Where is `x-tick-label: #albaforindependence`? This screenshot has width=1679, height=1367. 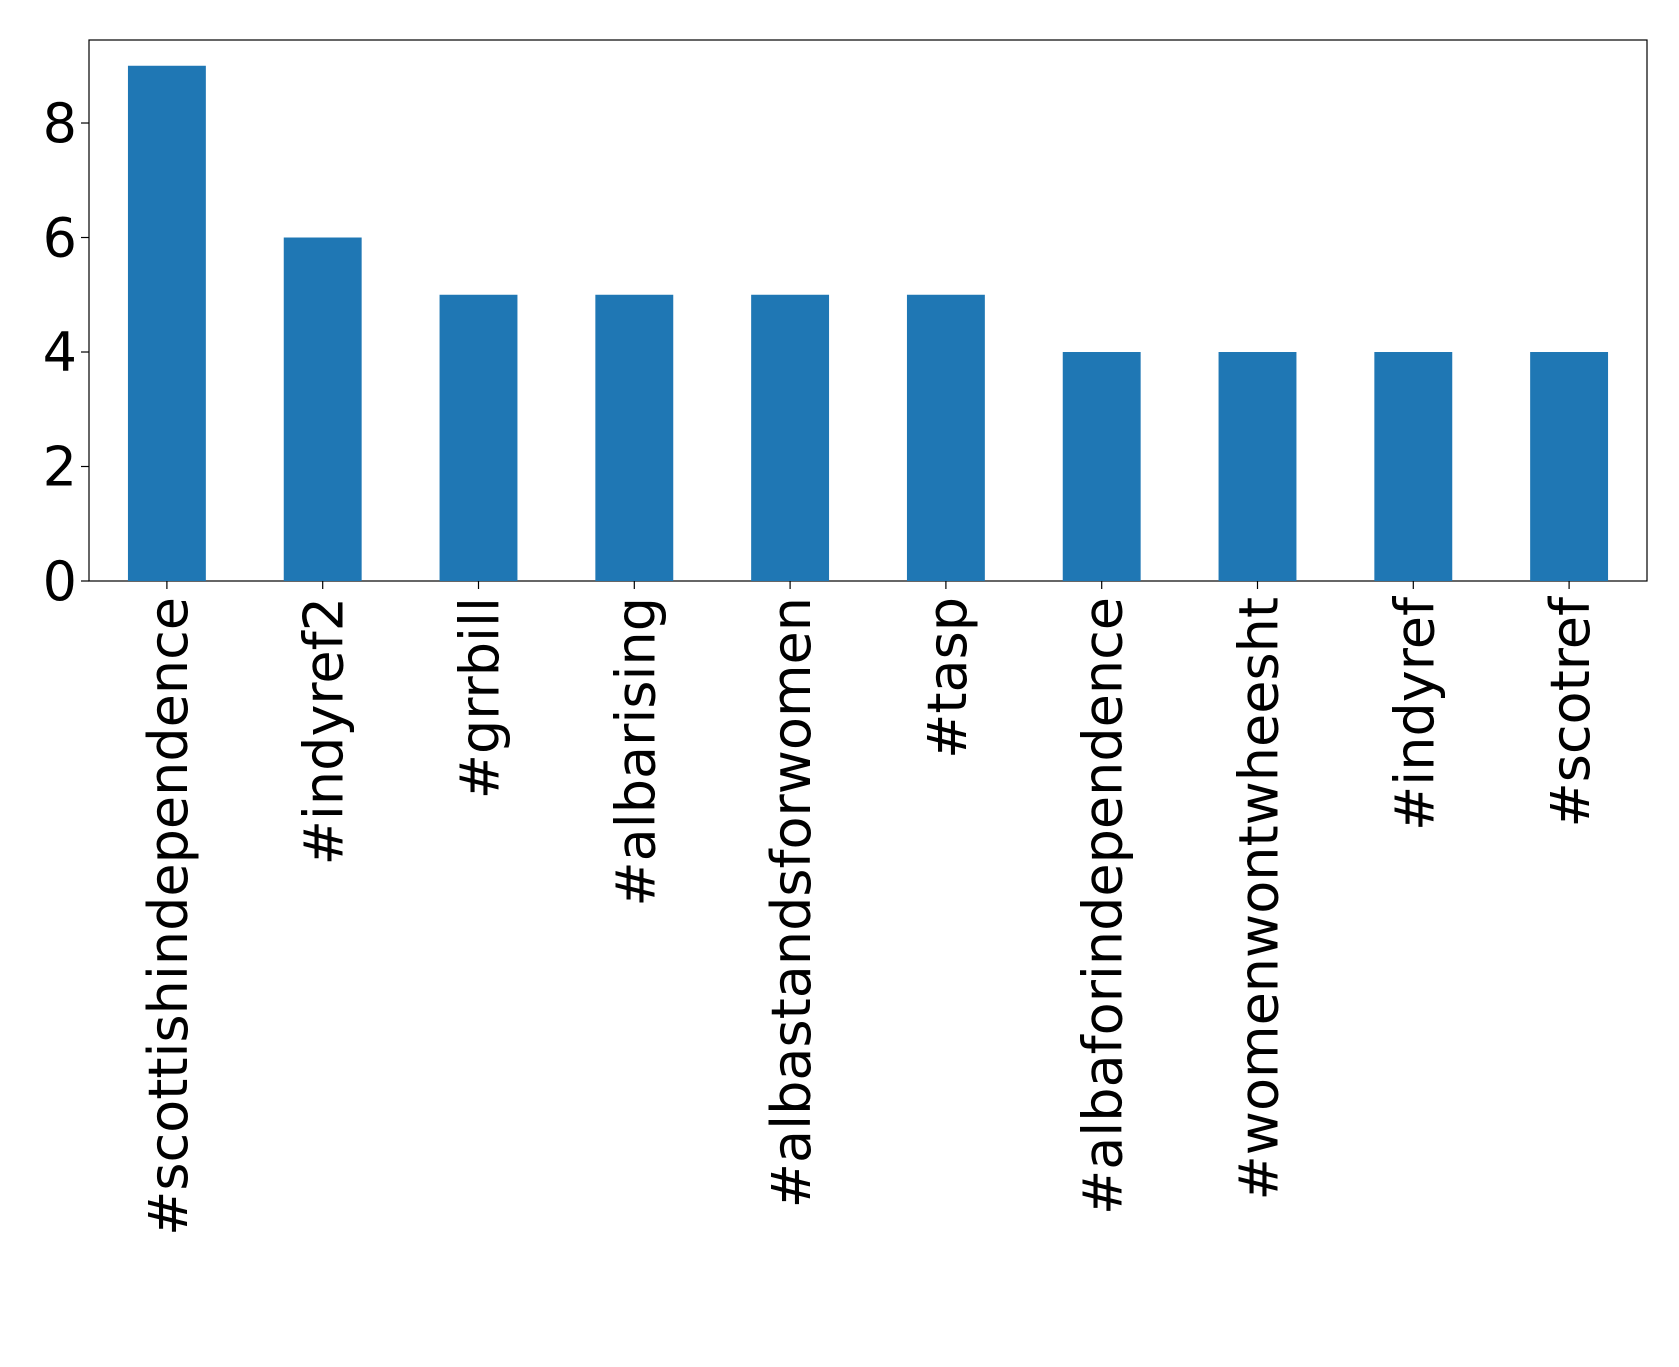
x-tick-label: #albaforindependence is located at coordinates (1103, 906).